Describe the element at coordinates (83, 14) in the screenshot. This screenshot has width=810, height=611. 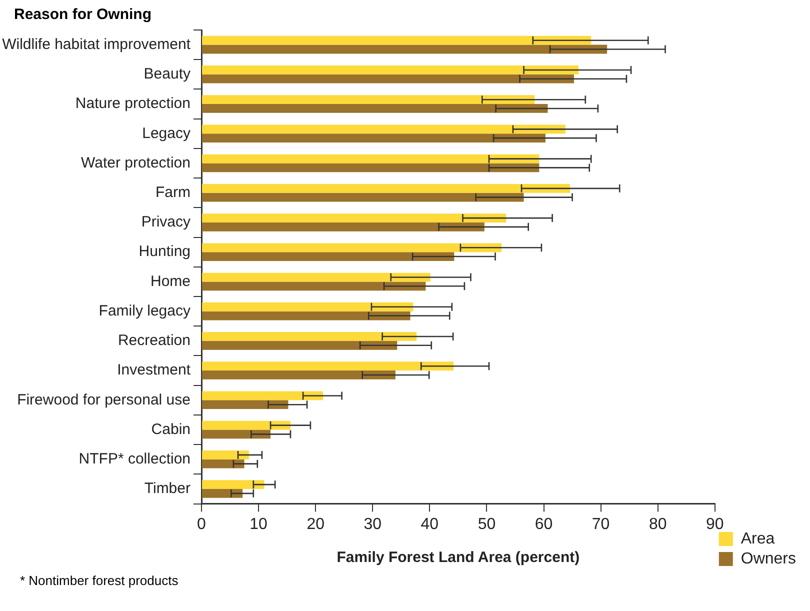
I see `y-axis-title: Reason for Owning` at that location.